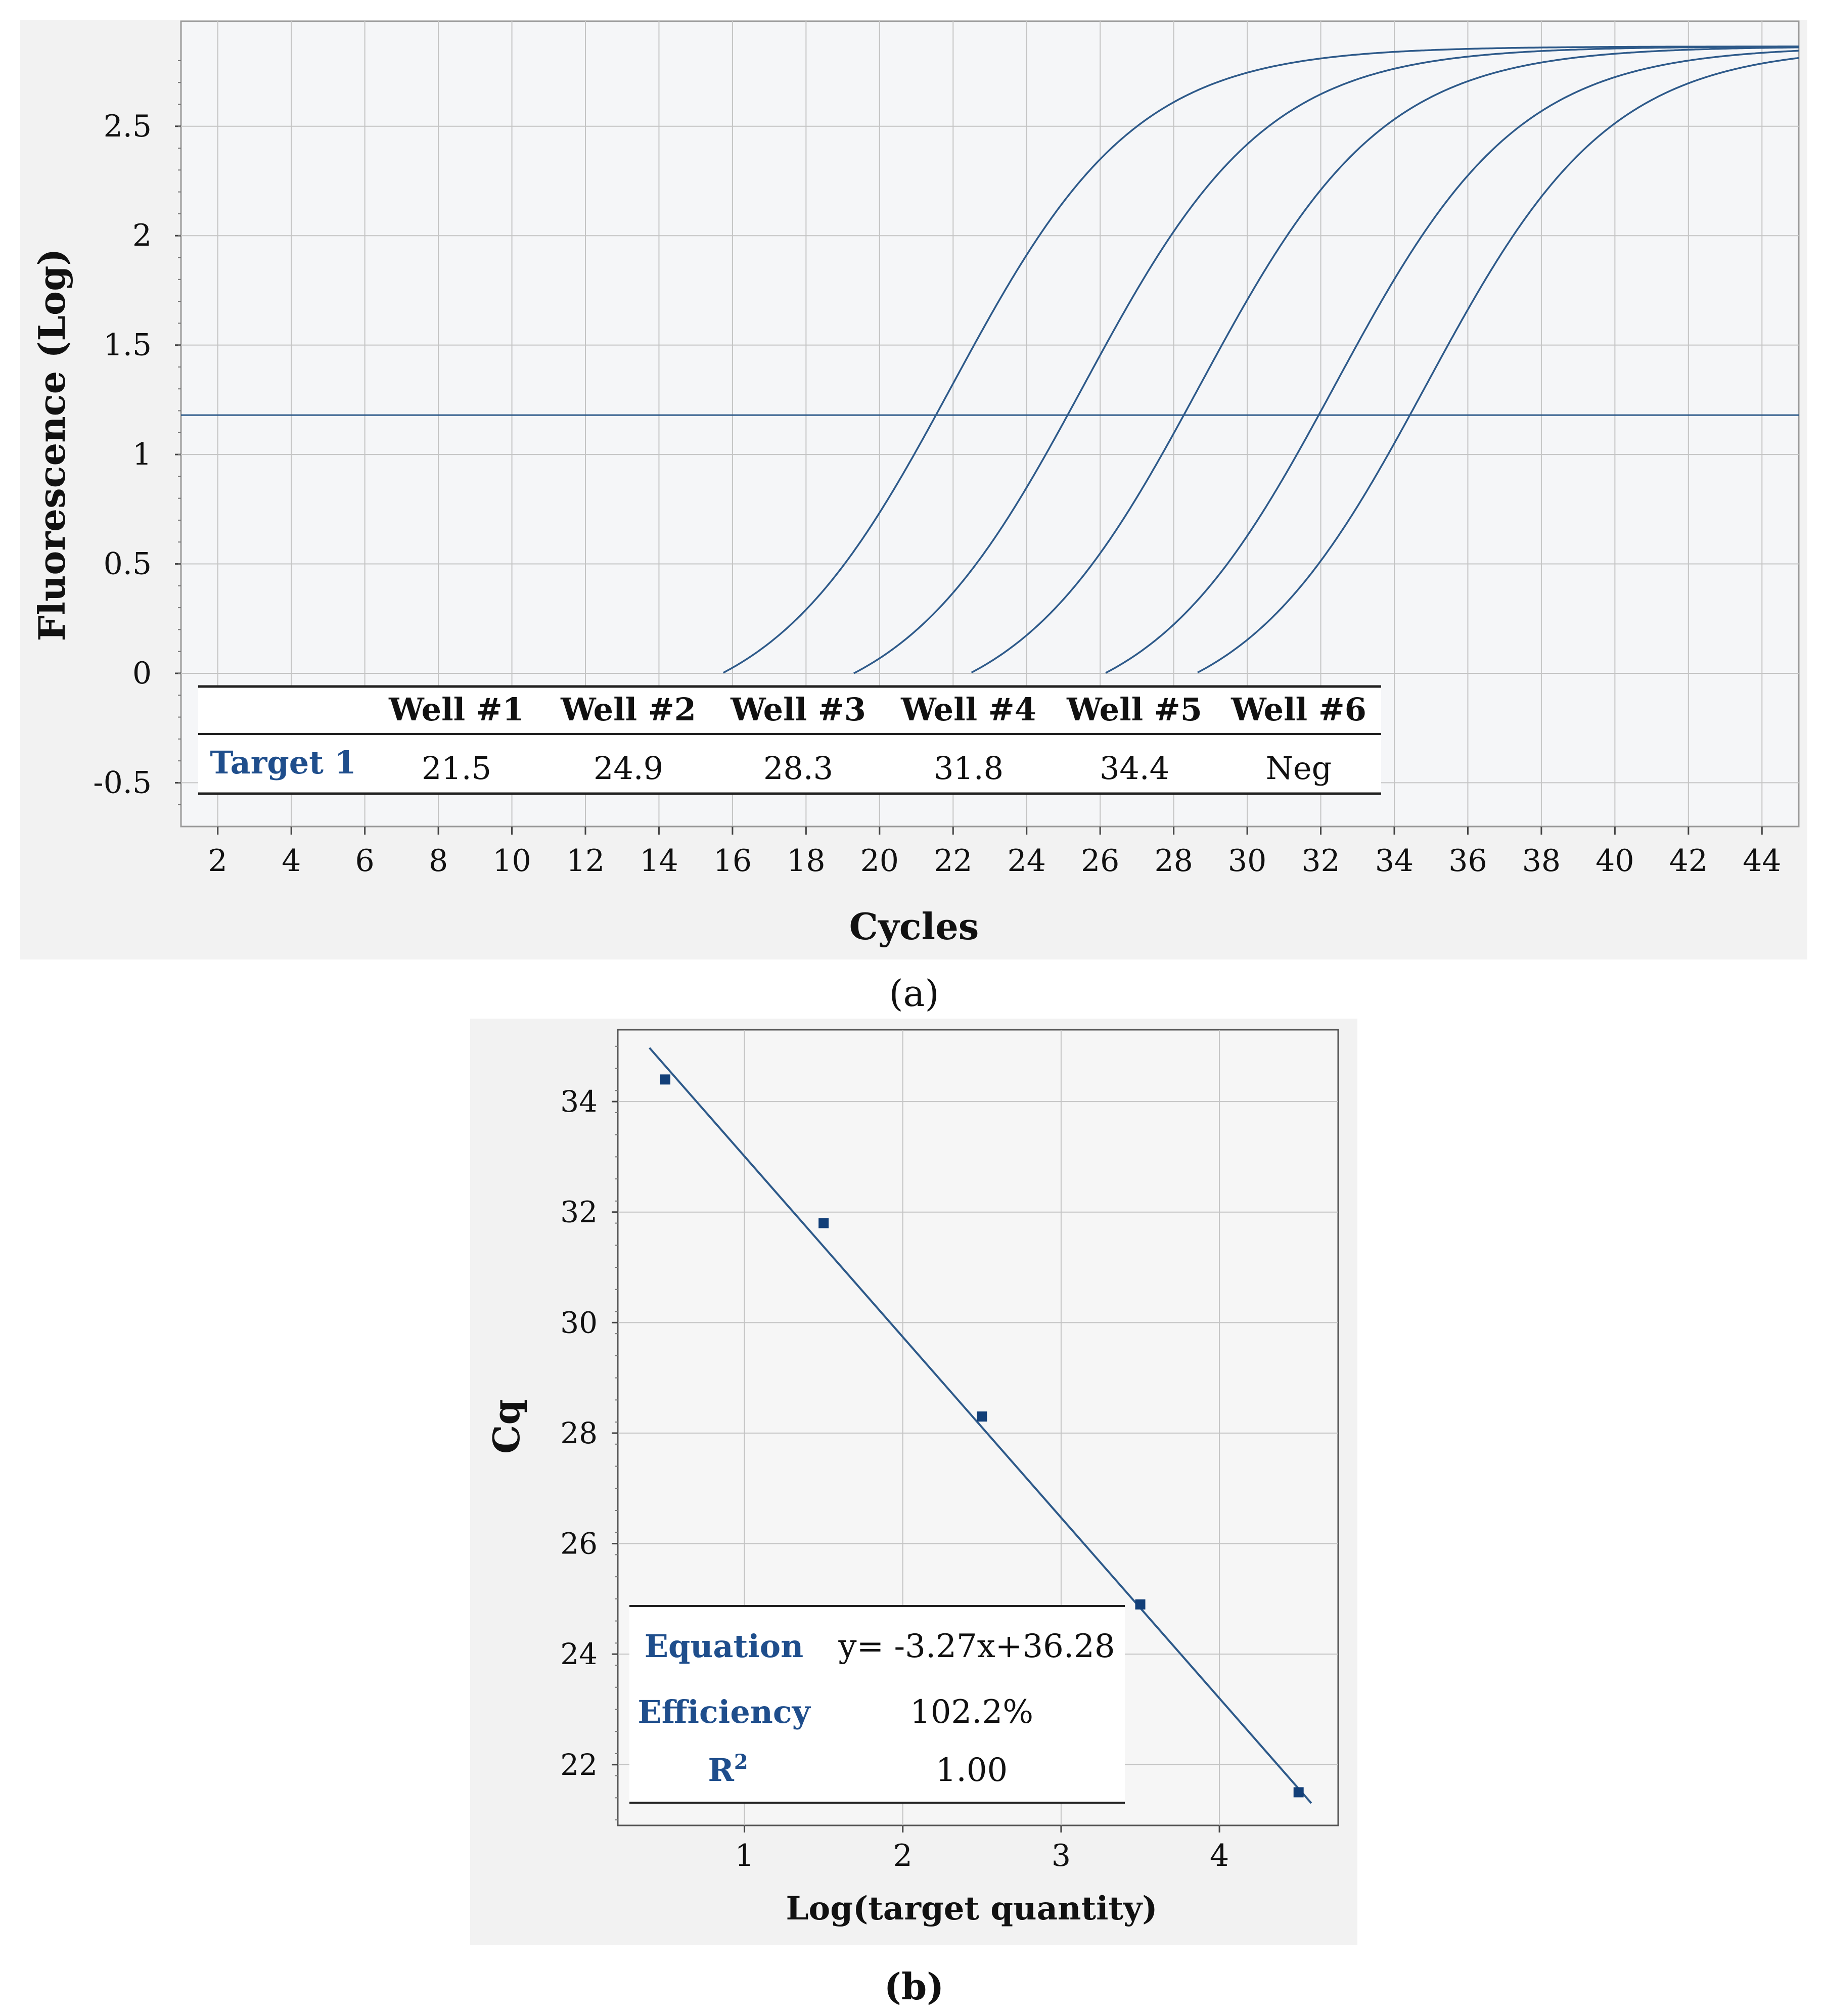  Describe the element at coordinates (1219, 1856) in the screenshot. I see `x-tick-label-b: 4` at that location.